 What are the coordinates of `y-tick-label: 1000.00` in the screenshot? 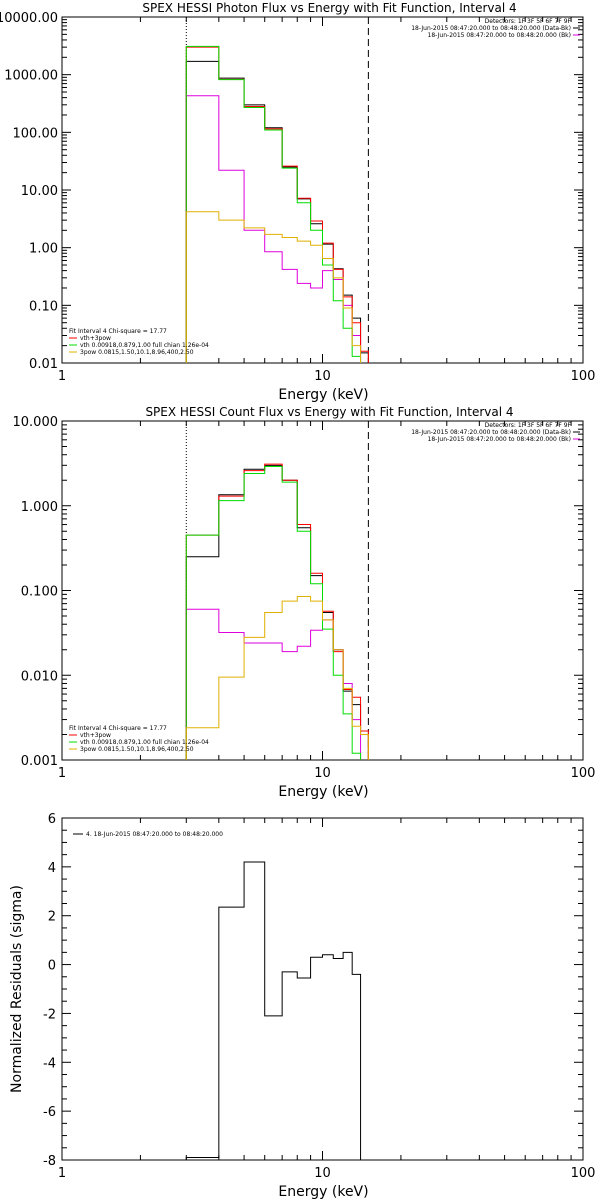 It's located at (31, 76).